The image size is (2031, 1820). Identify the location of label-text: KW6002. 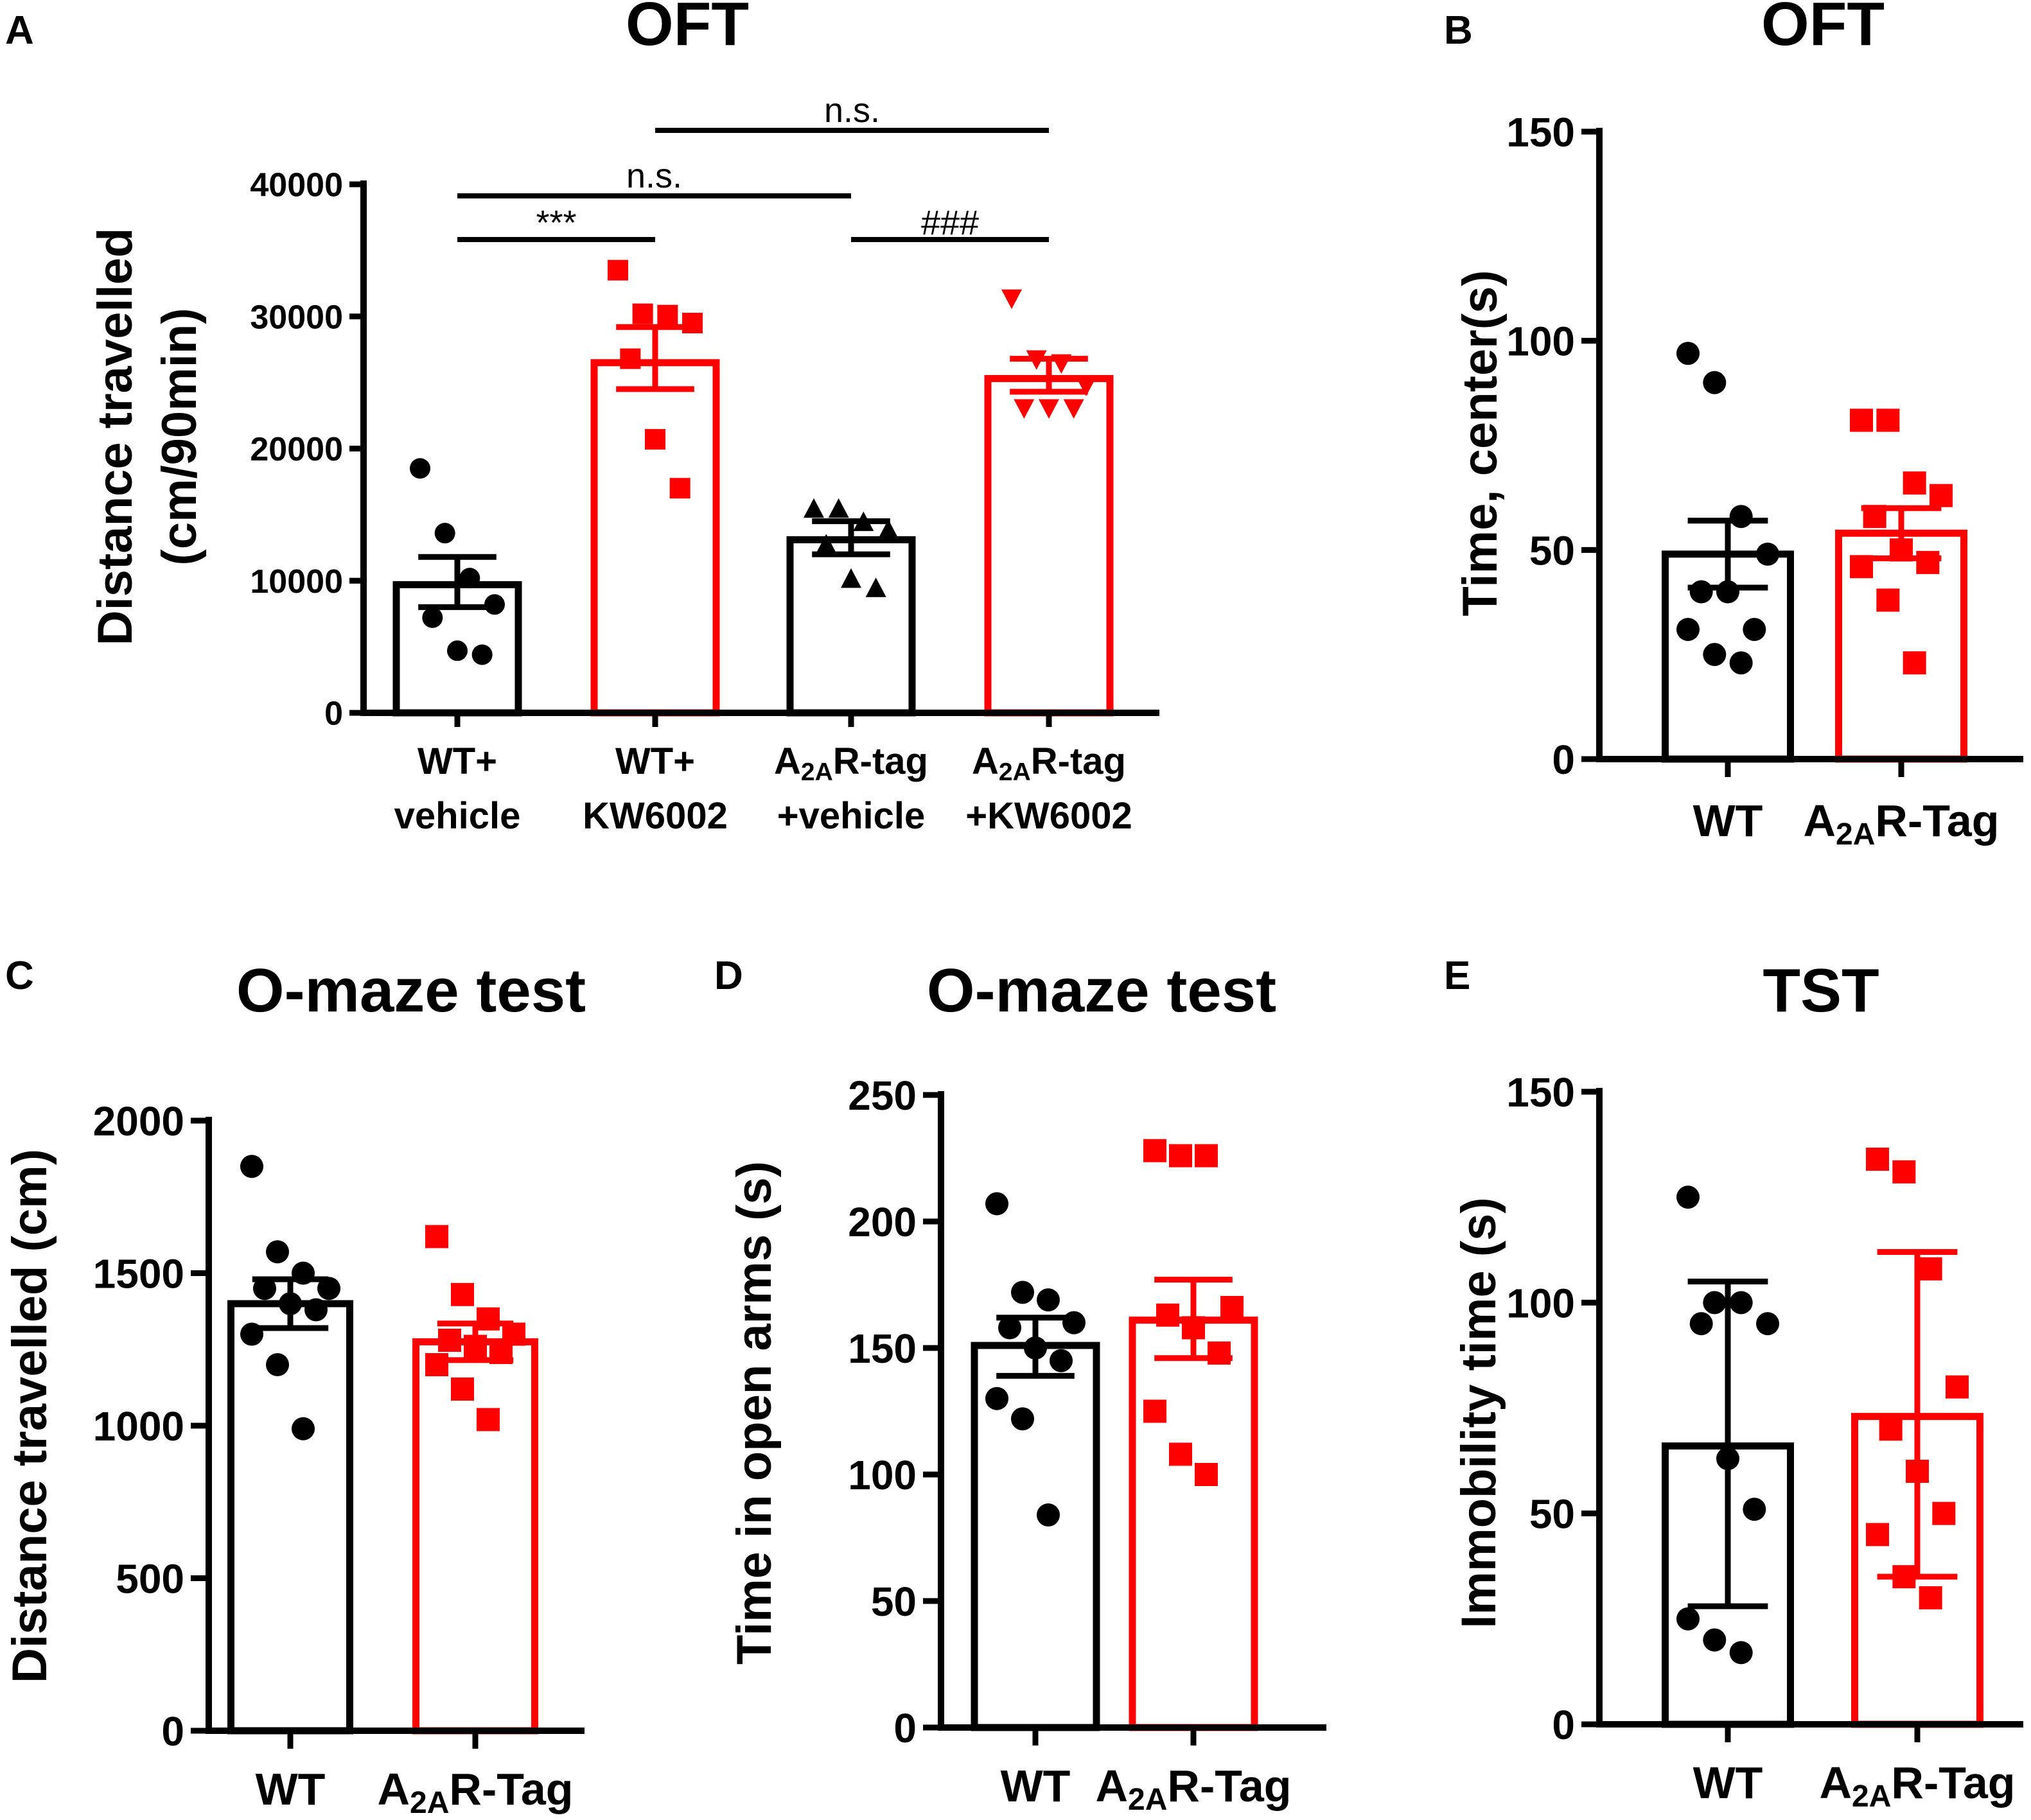
(655, 816).